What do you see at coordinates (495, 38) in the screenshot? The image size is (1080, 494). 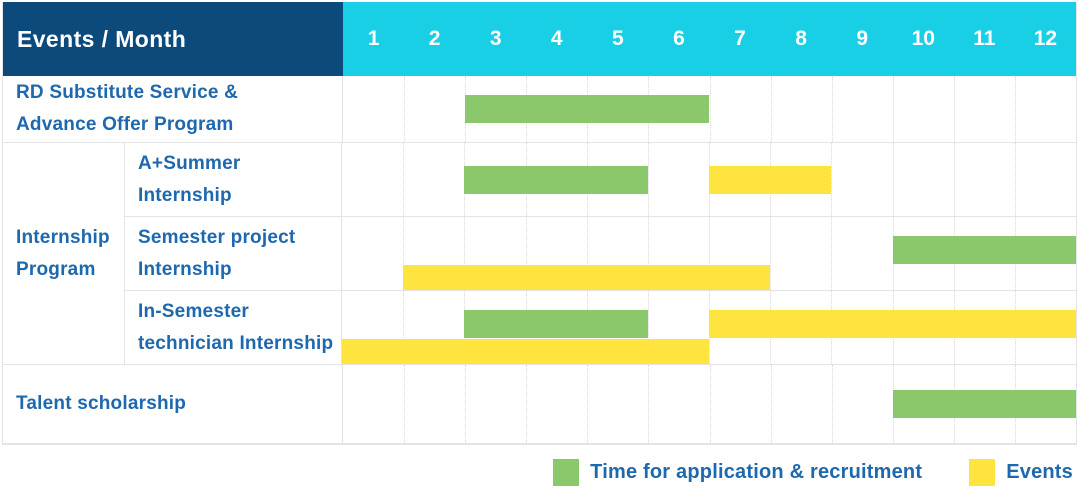 I see `month-header-3: 3` at bounding box center [495, 38].